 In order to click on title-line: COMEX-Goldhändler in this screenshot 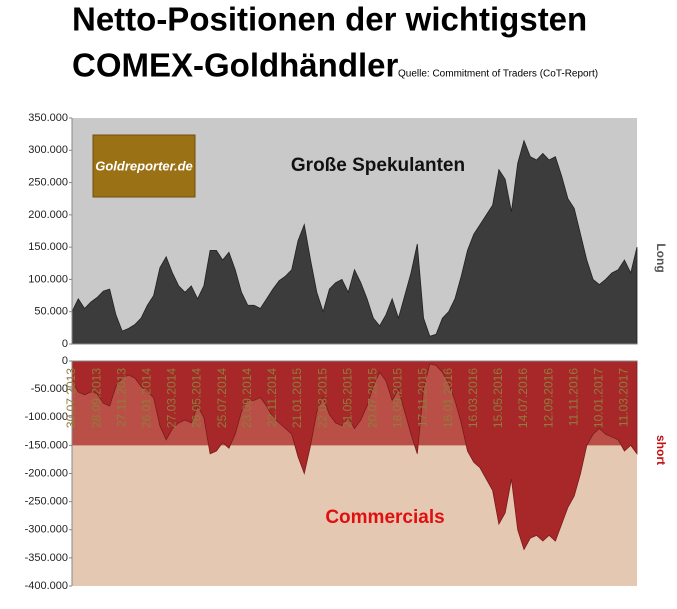, I will do `click(235, 65)`.